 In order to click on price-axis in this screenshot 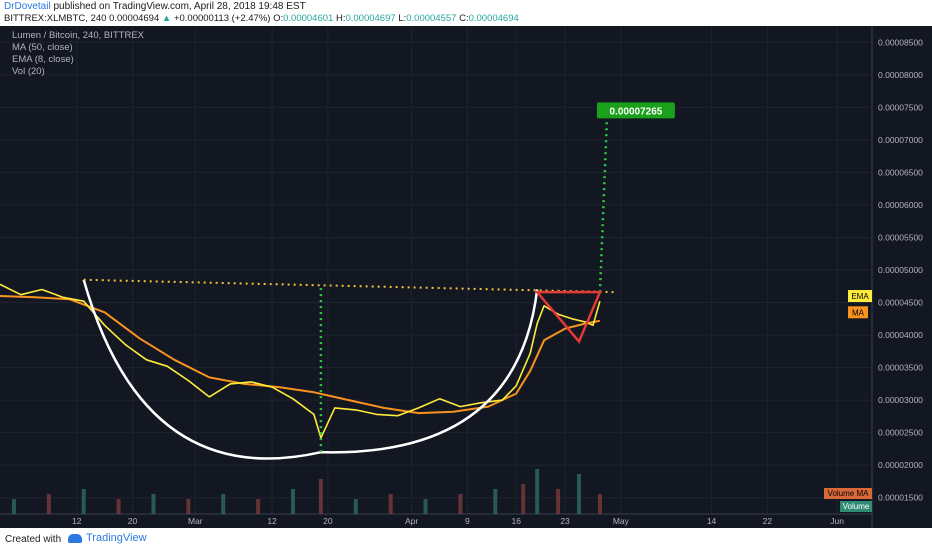, I will do `click(902, 277)`.